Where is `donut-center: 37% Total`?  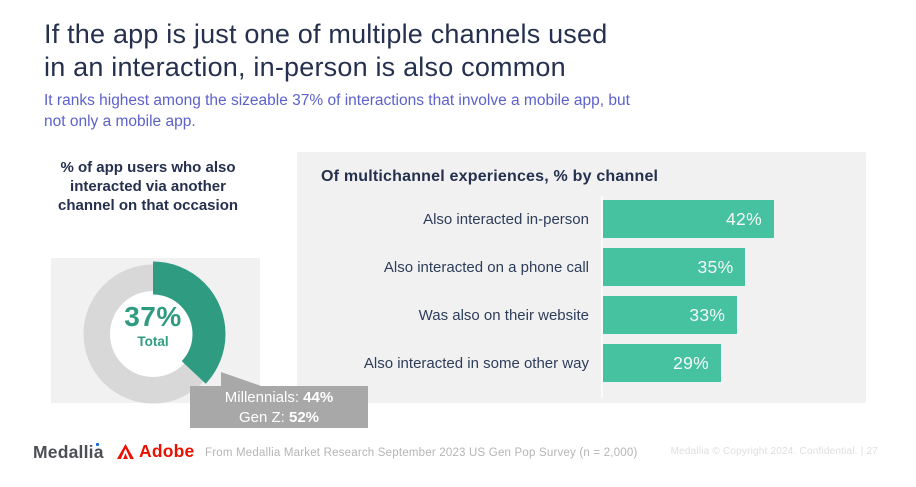
donut-center: 37% Total is located at coordinates (153, 325).